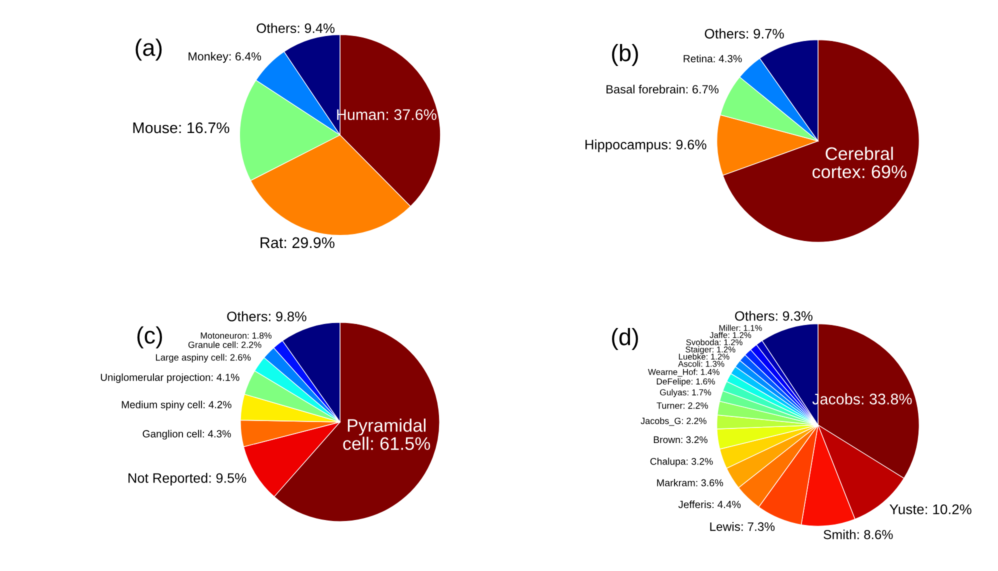 This screenshot has width=998, height=571. Describe the element at coordinates (149, 337) in the screenshot. I see `text: (c)` at that location.